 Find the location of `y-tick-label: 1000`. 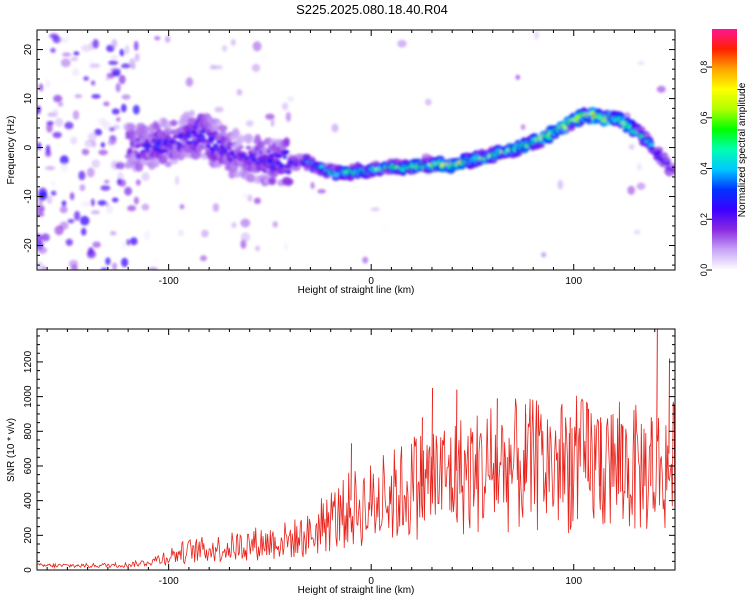

y-tick-label: 1000 is located at coordinates (28, 396).